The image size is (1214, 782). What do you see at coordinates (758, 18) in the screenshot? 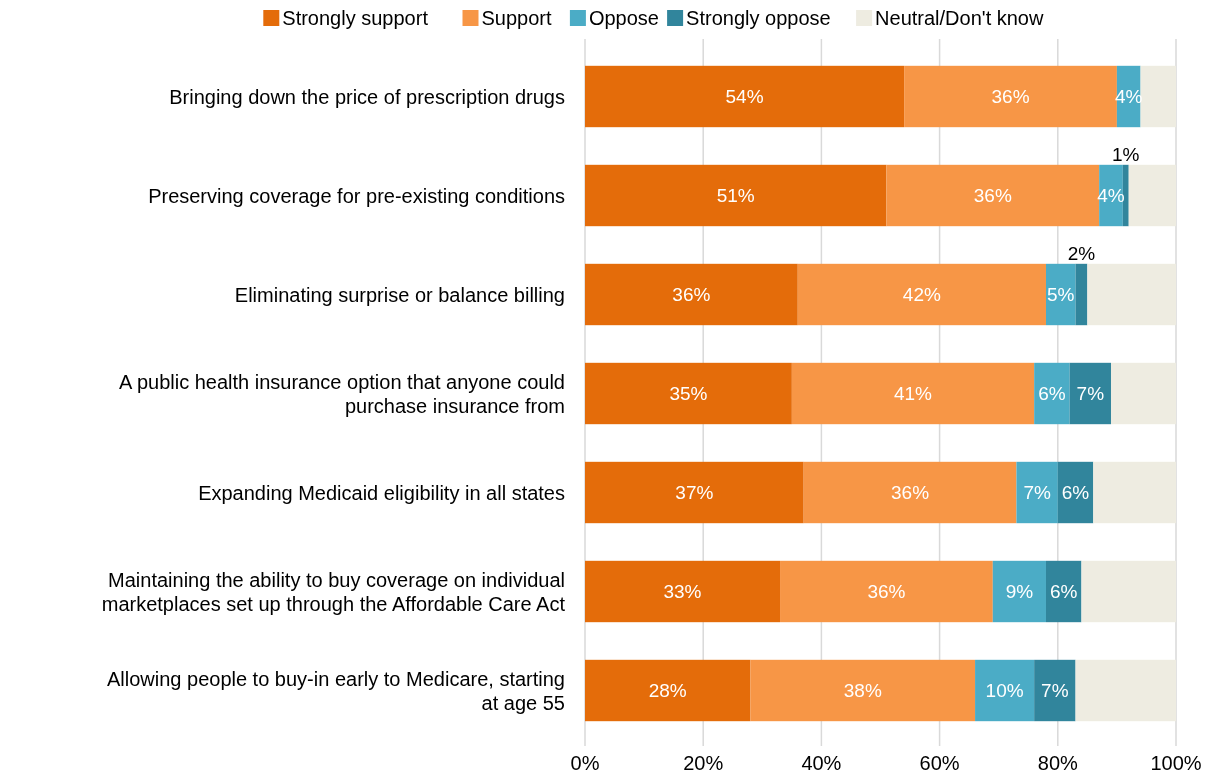
I see `legend-label: Strongly oppose` at bounding box center [758, 18].